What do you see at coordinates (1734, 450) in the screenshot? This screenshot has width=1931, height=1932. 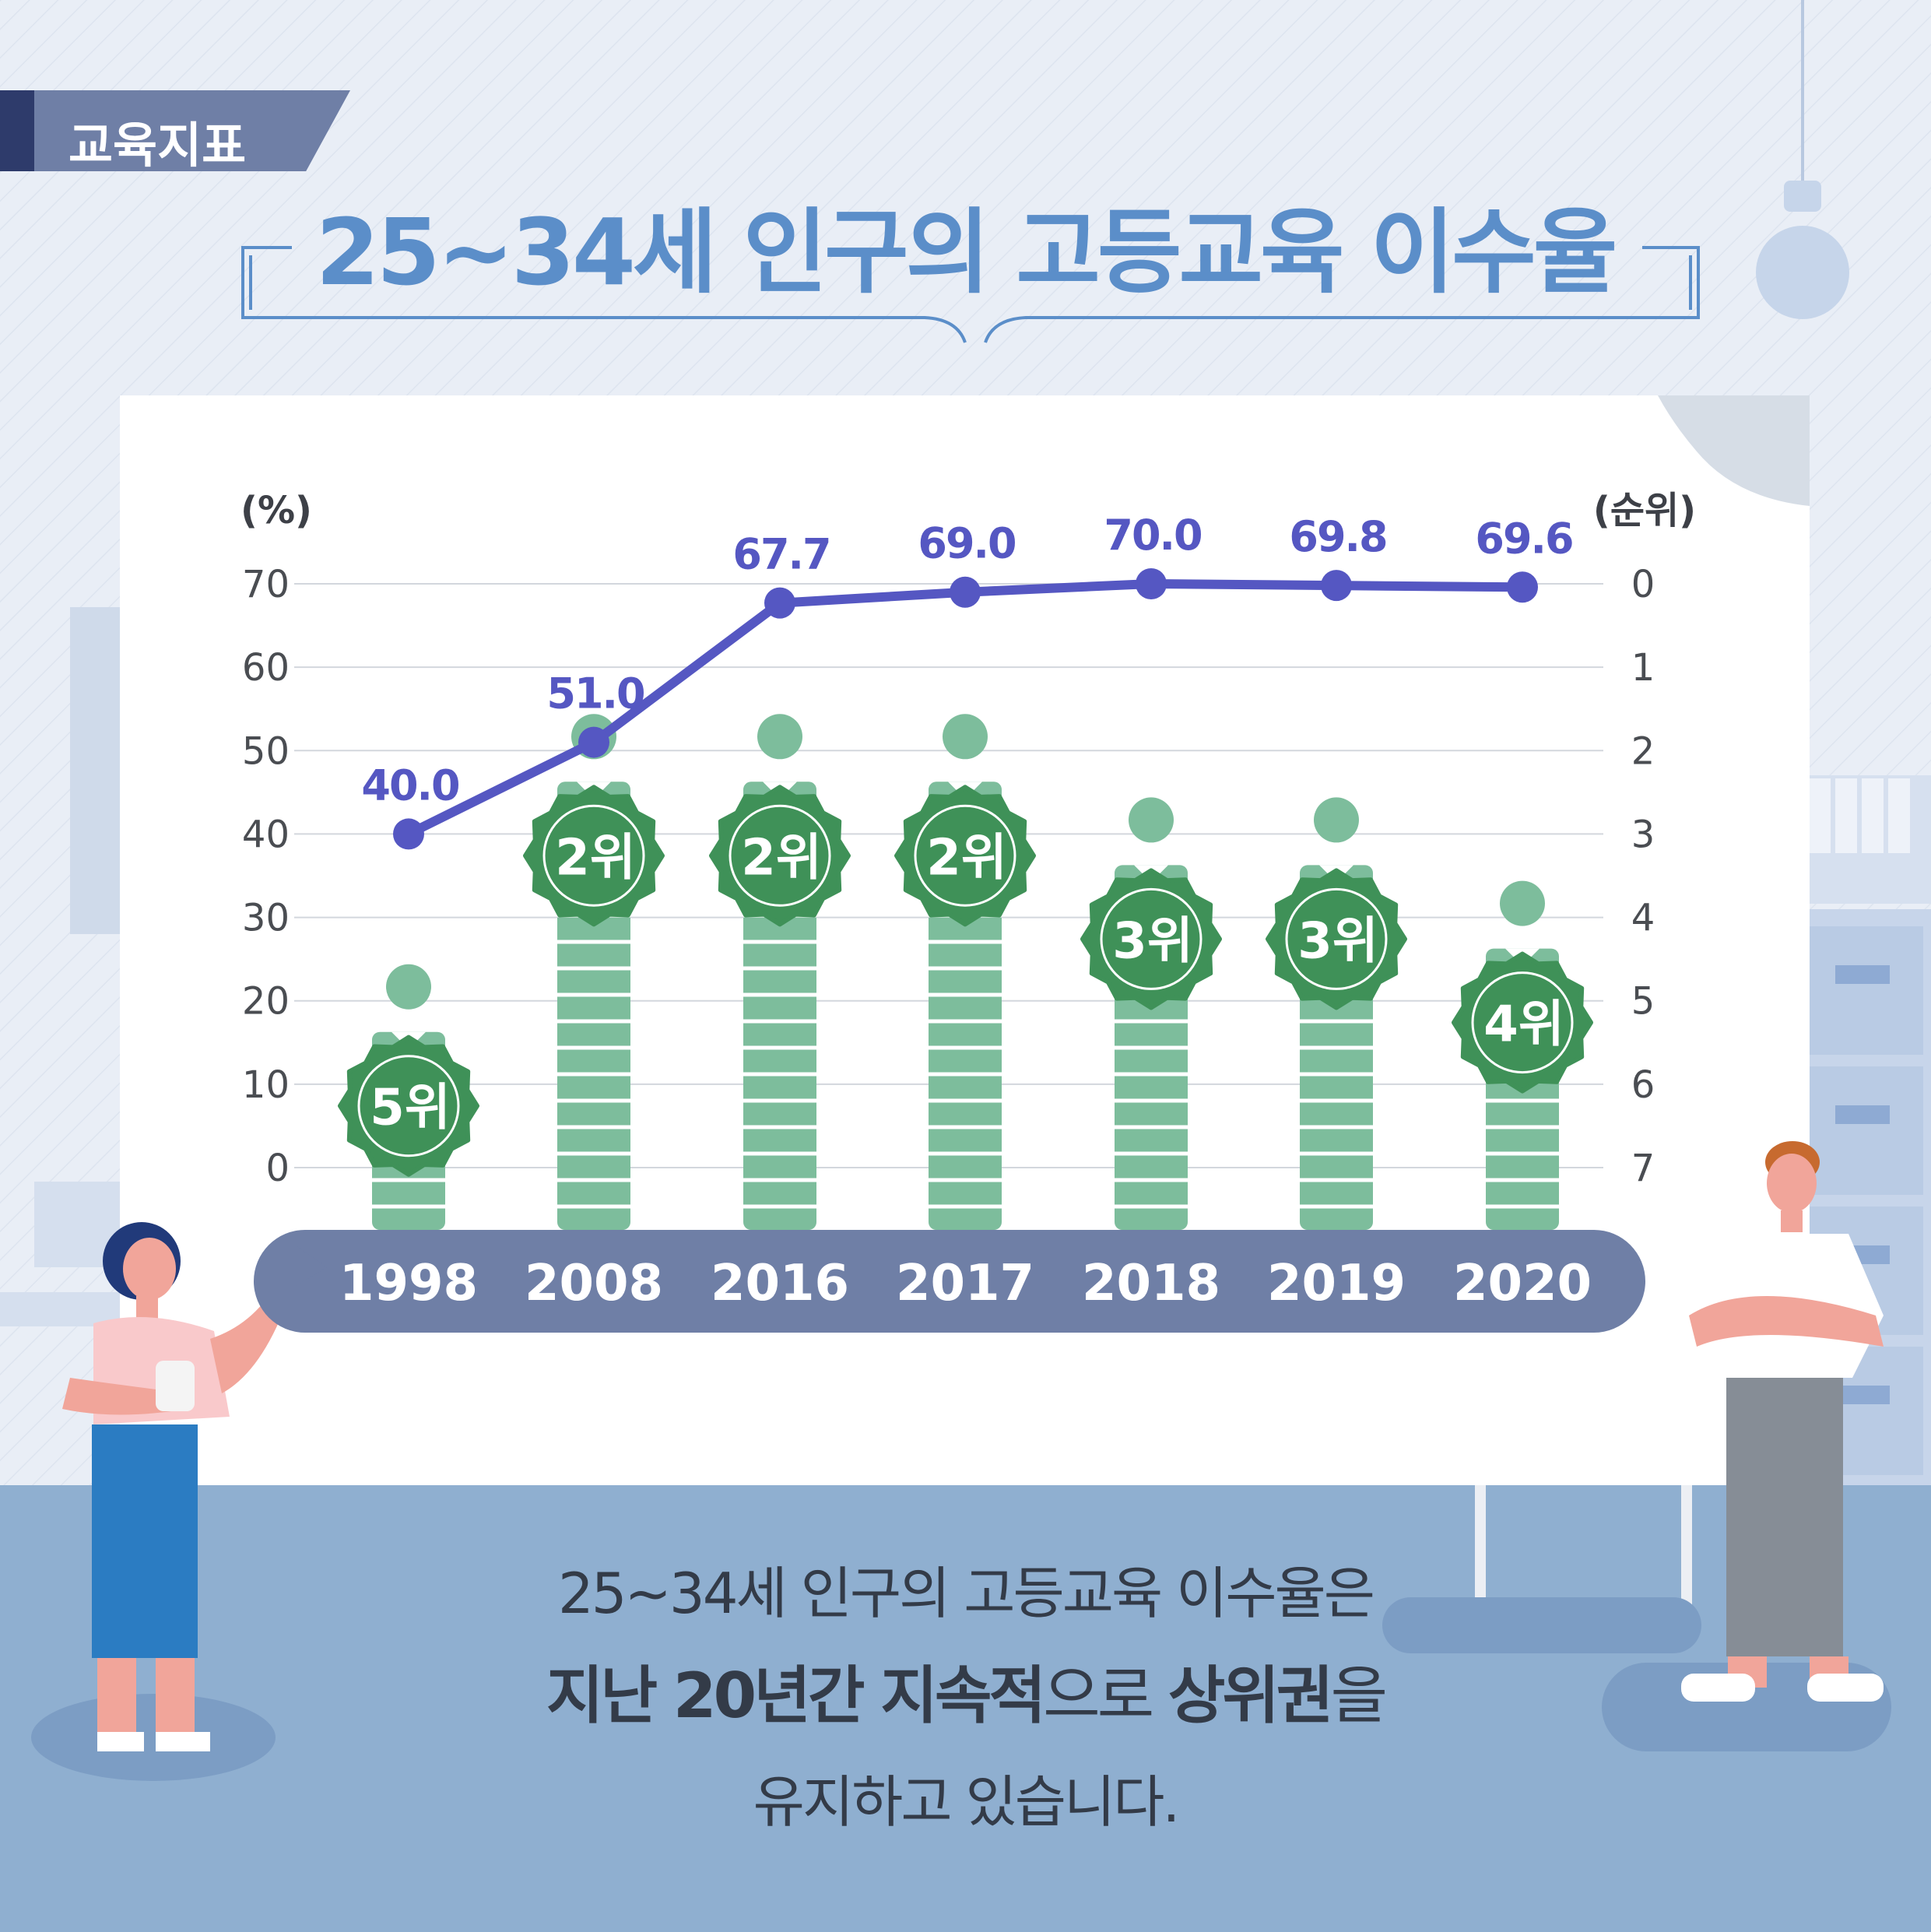 I see `paper-curl` at bounding box center [1734, 450].